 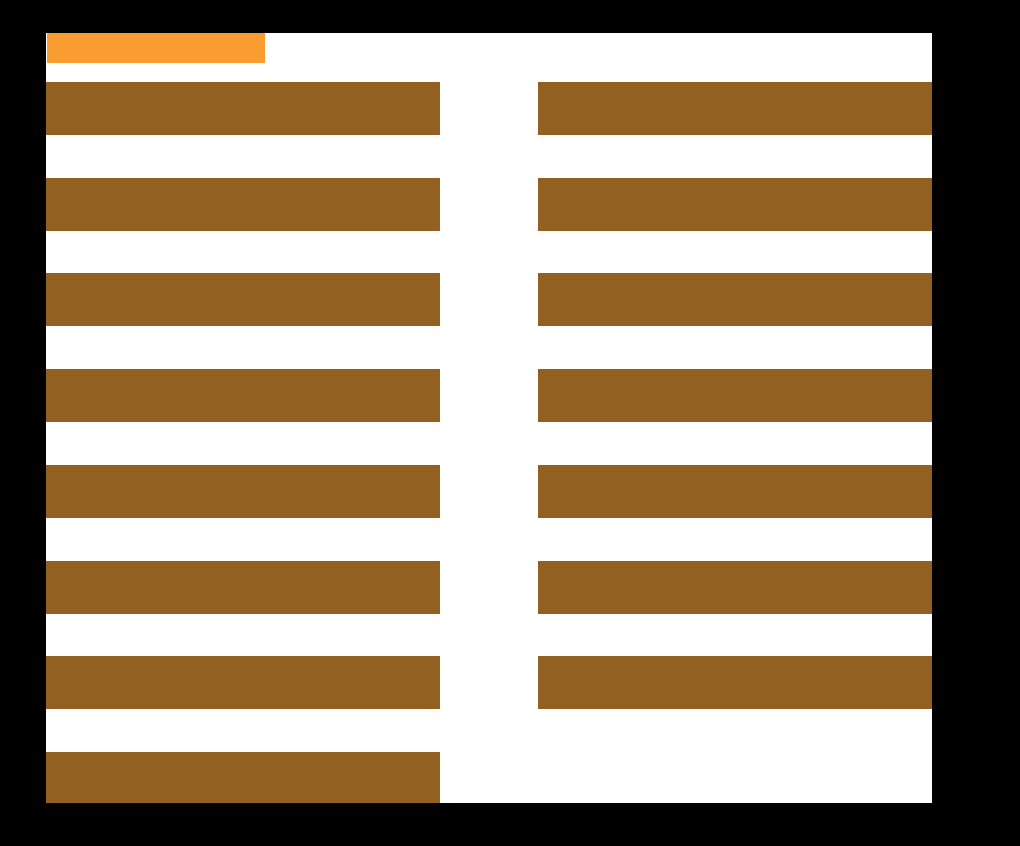 I want to click on header-highlight-bar, so click(x=156, y=48).